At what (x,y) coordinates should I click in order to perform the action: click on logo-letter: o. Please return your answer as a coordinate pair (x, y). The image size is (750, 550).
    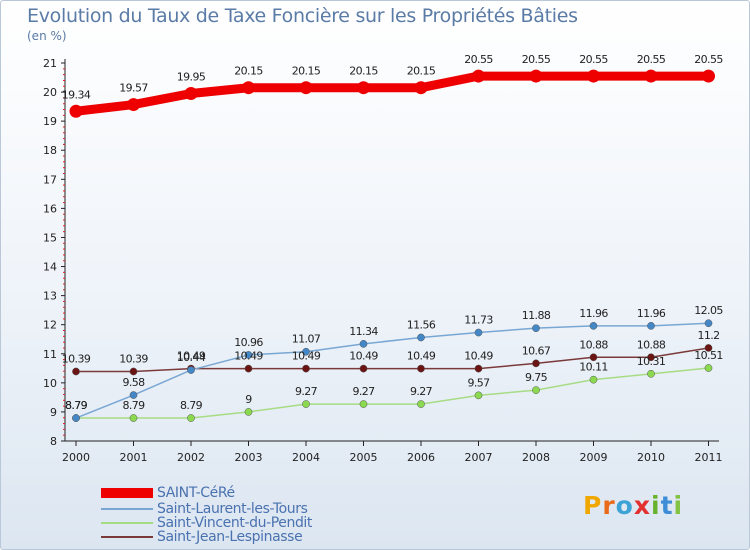
    Looking at the image, I should click on (624, 505).